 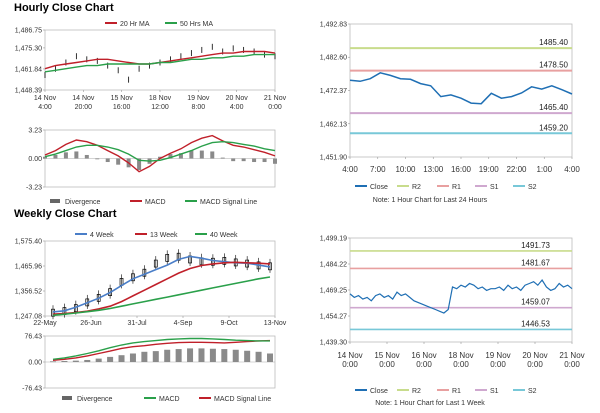 What do you see at coordinates (28, 242) in the screenshot?
I see `weekly-price-y-tick-label: 1,575.40` at bounding box center [28, 242].